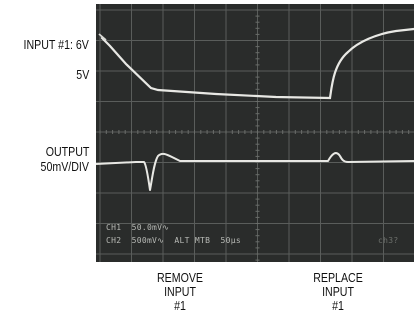 This screenshot has height=331, width=414. What do you see at coordinates (67, 152) in the screenshot?
I see `output-label: OUTPUT` at bounding box center [67, 152].